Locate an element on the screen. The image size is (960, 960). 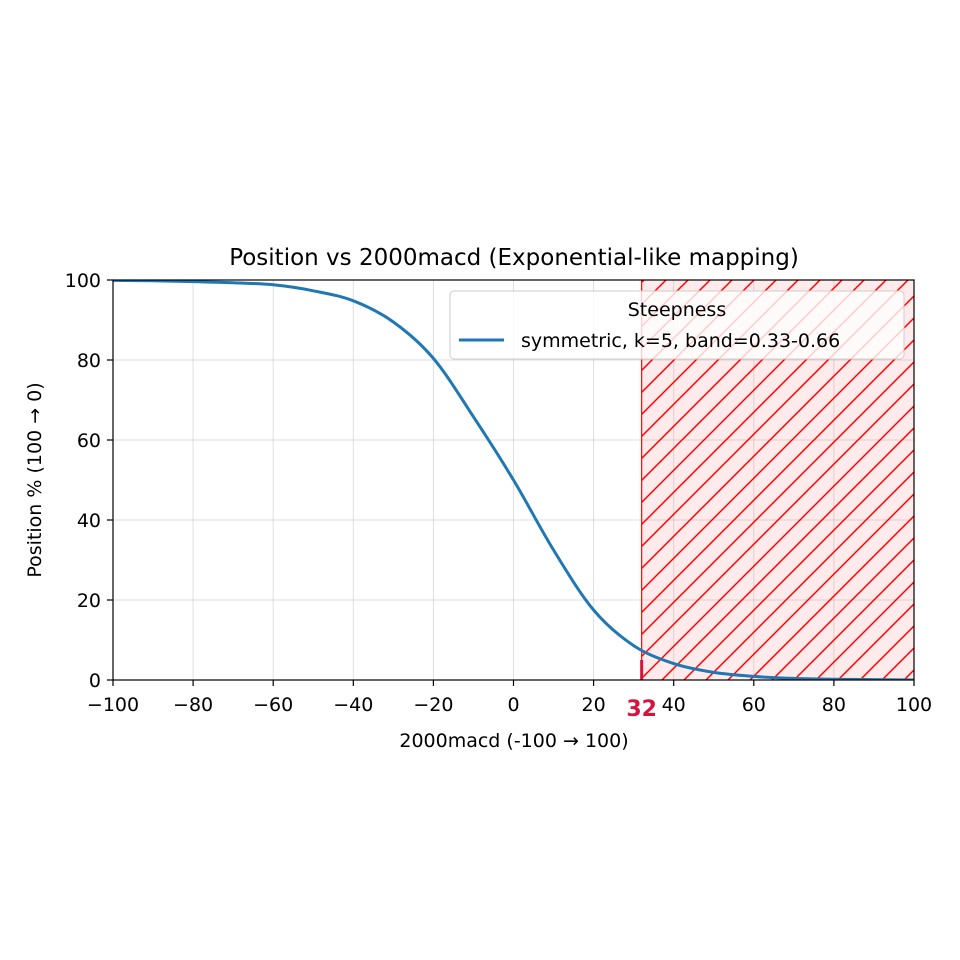
x-tick-label-5: 0 is located at coordinates (513, 705).